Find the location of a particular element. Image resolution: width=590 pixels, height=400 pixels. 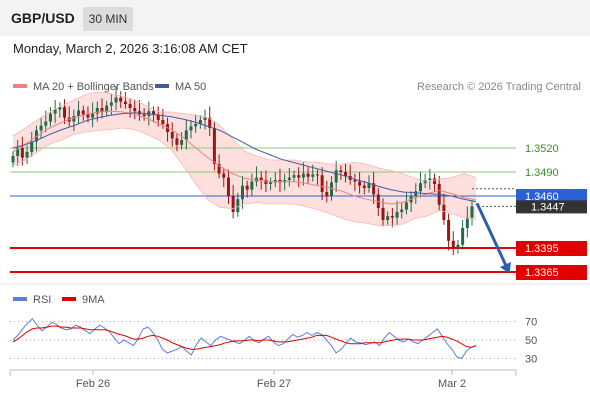

rsi-pane-layer: 70 50 30 is located at coordinates (273, 341).